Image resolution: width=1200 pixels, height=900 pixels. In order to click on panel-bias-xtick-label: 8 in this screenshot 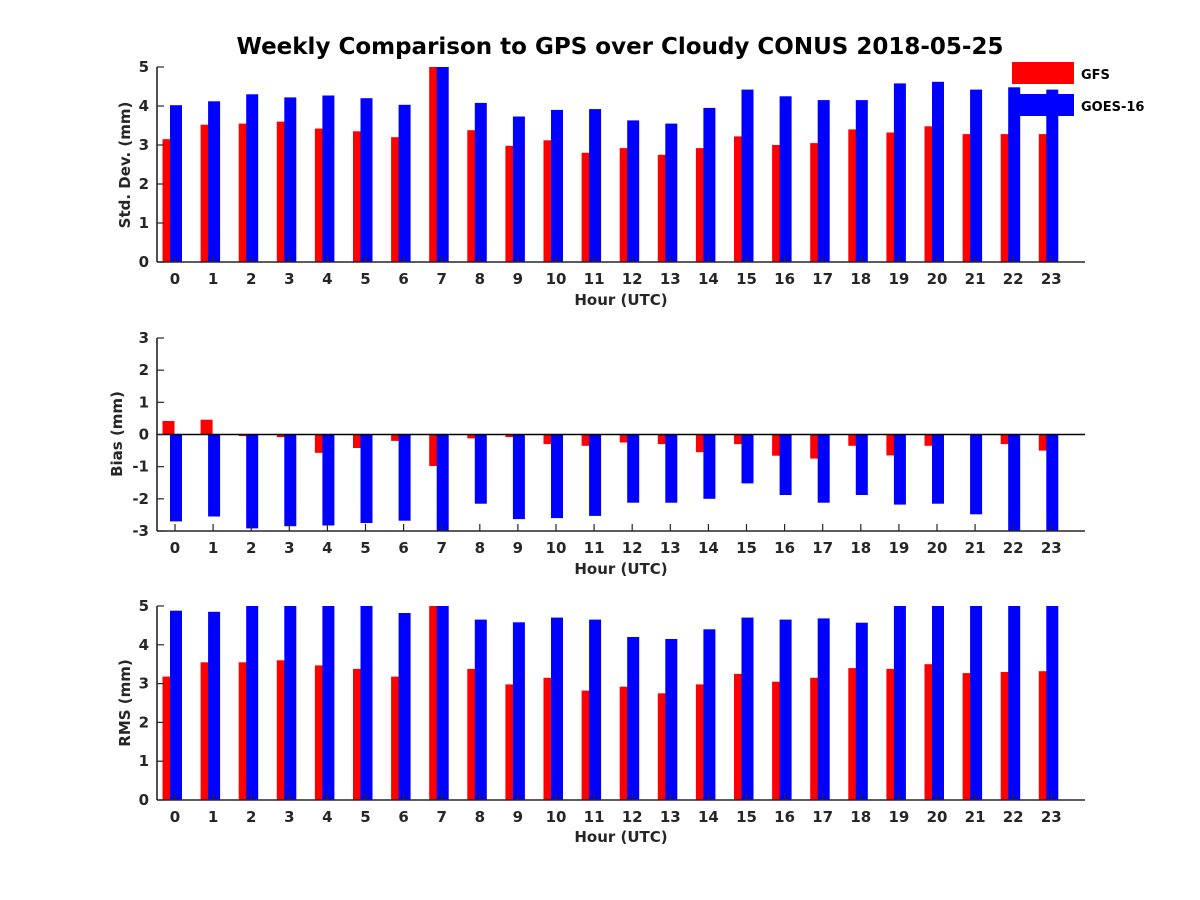, I will do `click(480, 548)`.